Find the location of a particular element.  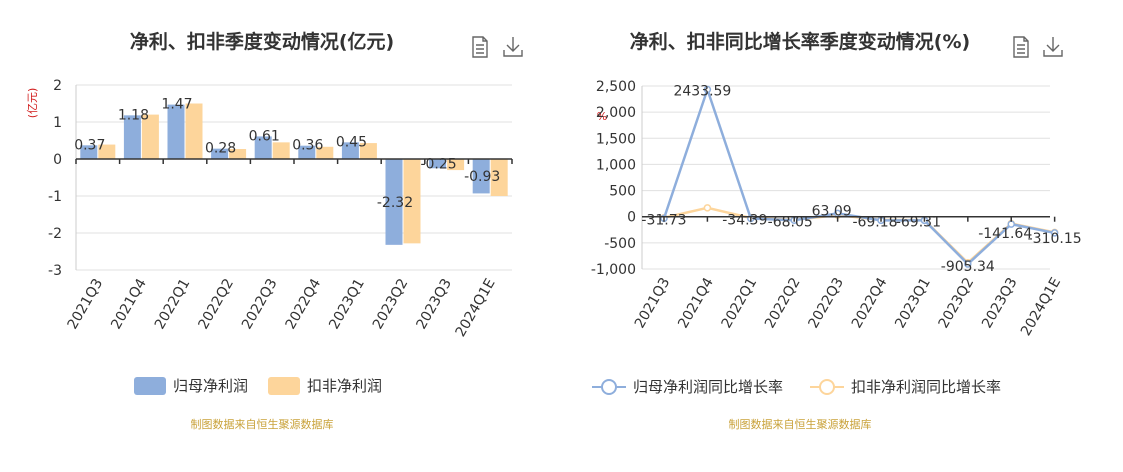

data-label: -905.34 is located at coordinates (968, 267).